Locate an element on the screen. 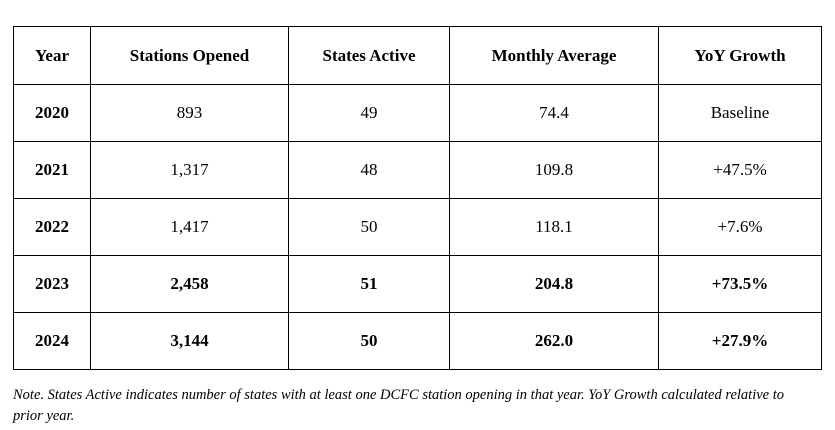 The image size is (835, 430). yoy-growth-cell: +47.5% is located at coordinates (740, 170).